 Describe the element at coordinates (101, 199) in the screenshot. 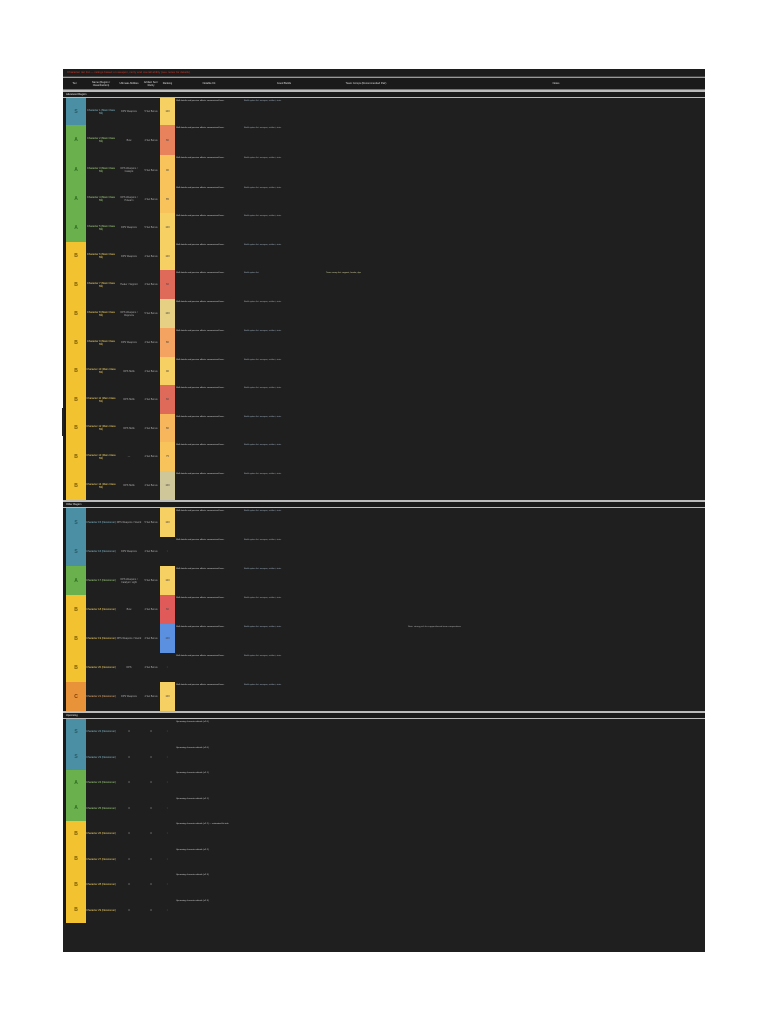

I see `character-name: Character 4 (Main Class SS)` at that location.